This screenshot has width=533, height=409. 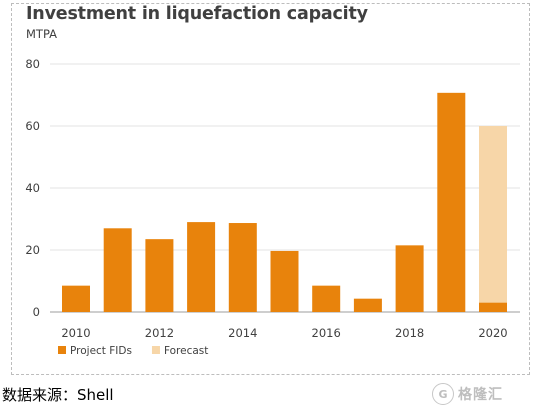 I want to click on y-tick-label: 20, so click(x=32, y=250).